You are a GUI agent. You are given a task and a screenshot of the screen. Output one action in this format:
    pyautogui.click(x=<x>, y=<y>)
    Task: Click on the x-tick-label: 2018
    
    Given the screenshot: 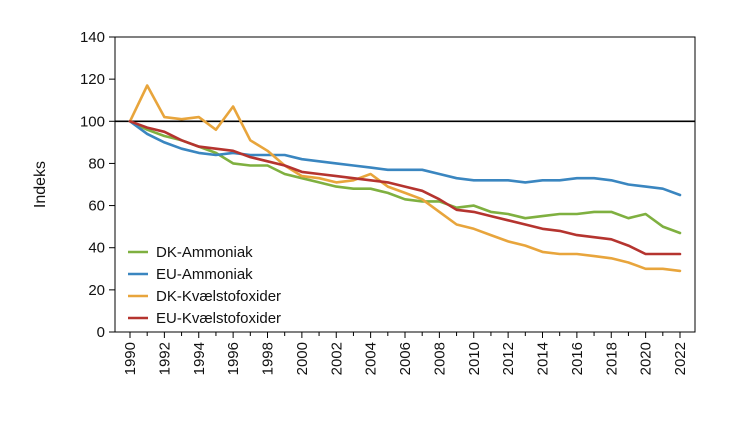 What is the action you would take?
    pyautogui.click(x=611, y=358)
    